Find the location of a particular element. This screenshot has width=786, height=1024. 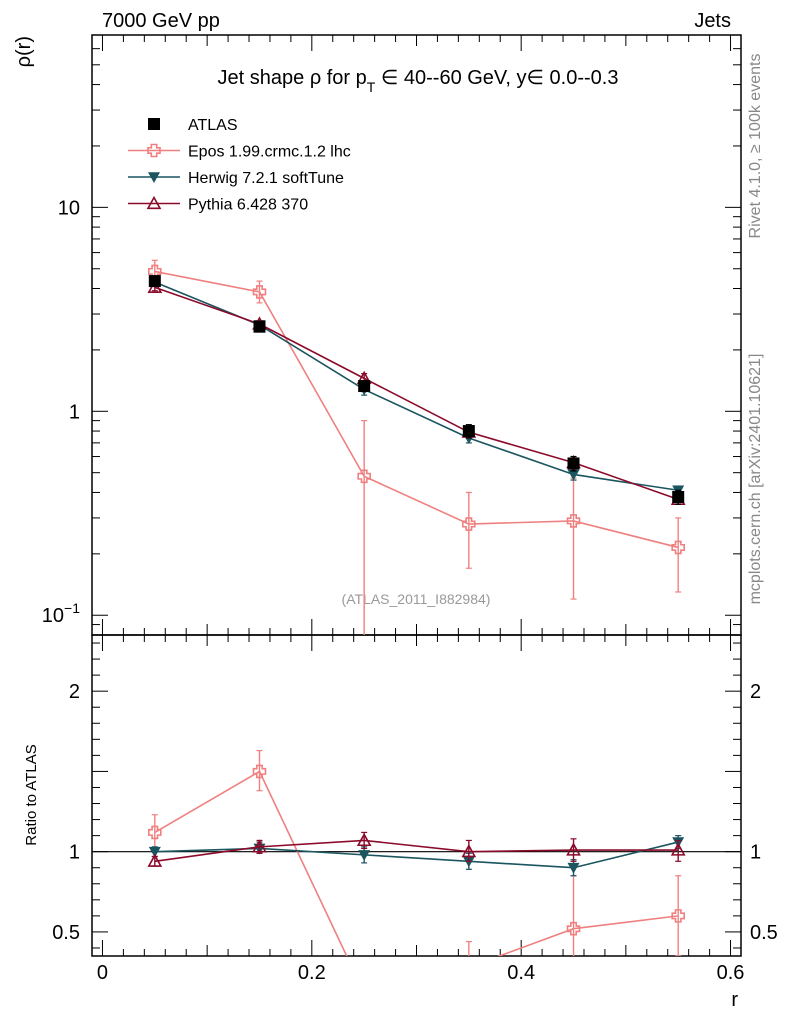

ratio-series-pythia is located at coordinates (416, 849).